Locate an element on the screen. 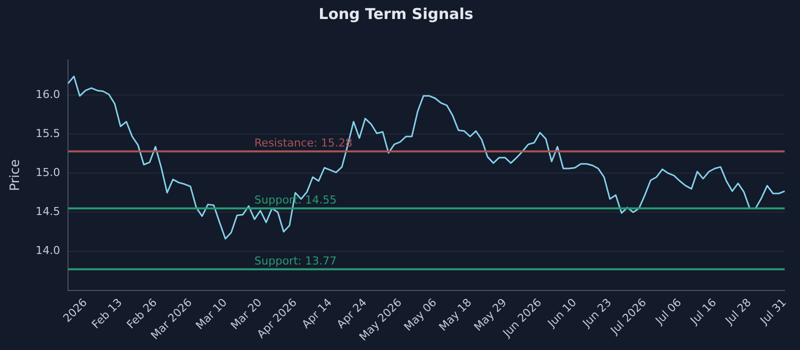 This screenshot has height=350, width=800. x-tick-label: Feb 13 is located at coordinates (107, 314).